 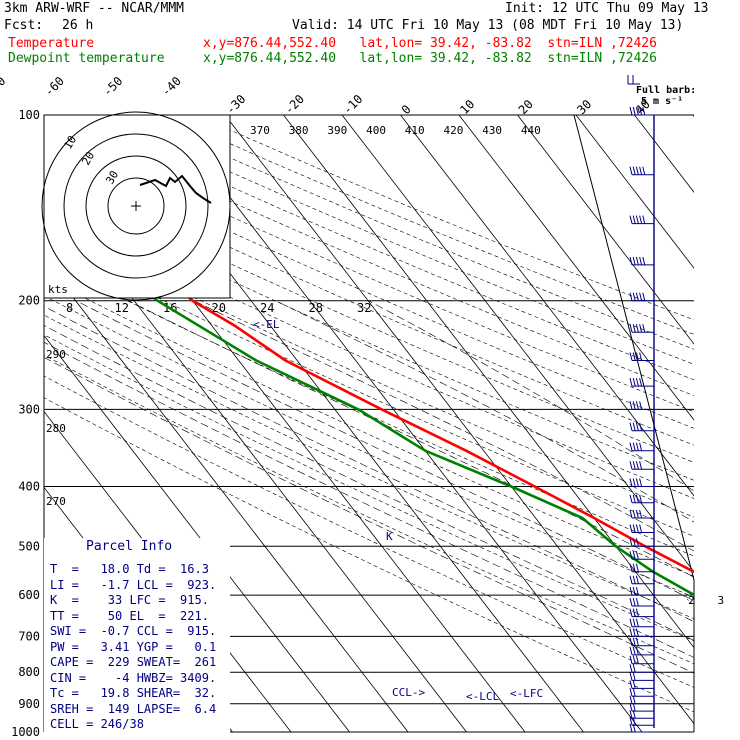 I want to click on theta-label: 370, so click(x=260, y=130).